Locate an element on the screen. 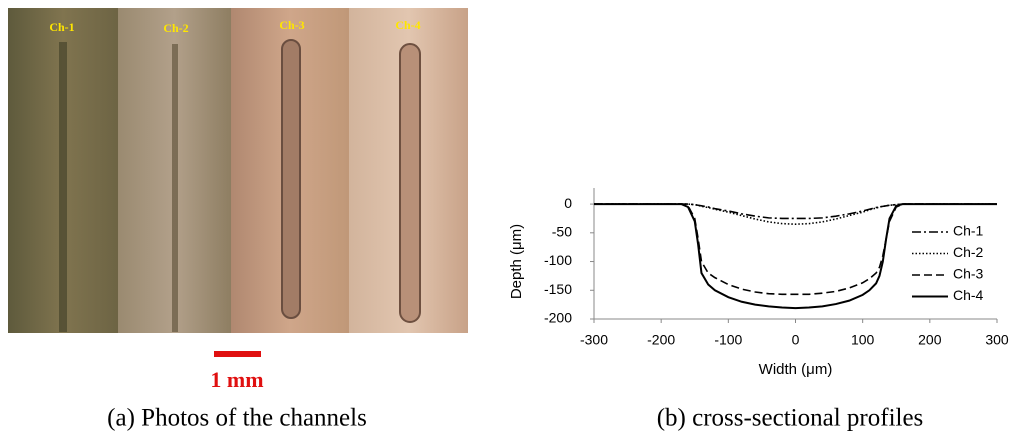 The height and width of the screenshot is (439, 1012). y-tick-label: 0 is located at coordinates (568, 203).